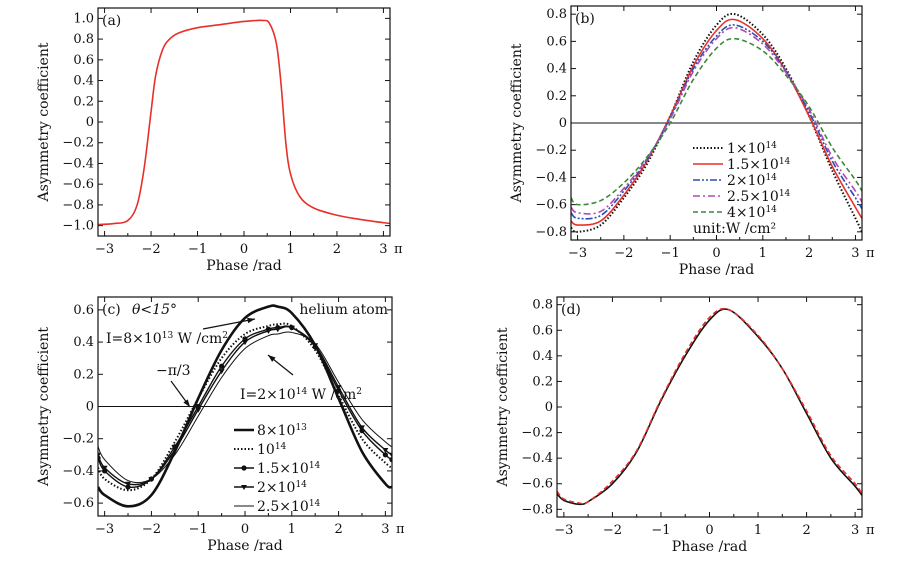  What do you see at coordinates (44, 122) in the screenshot?
I see `y-axis-label: Asymmetry coefficient` at bounding box center [44, 122].